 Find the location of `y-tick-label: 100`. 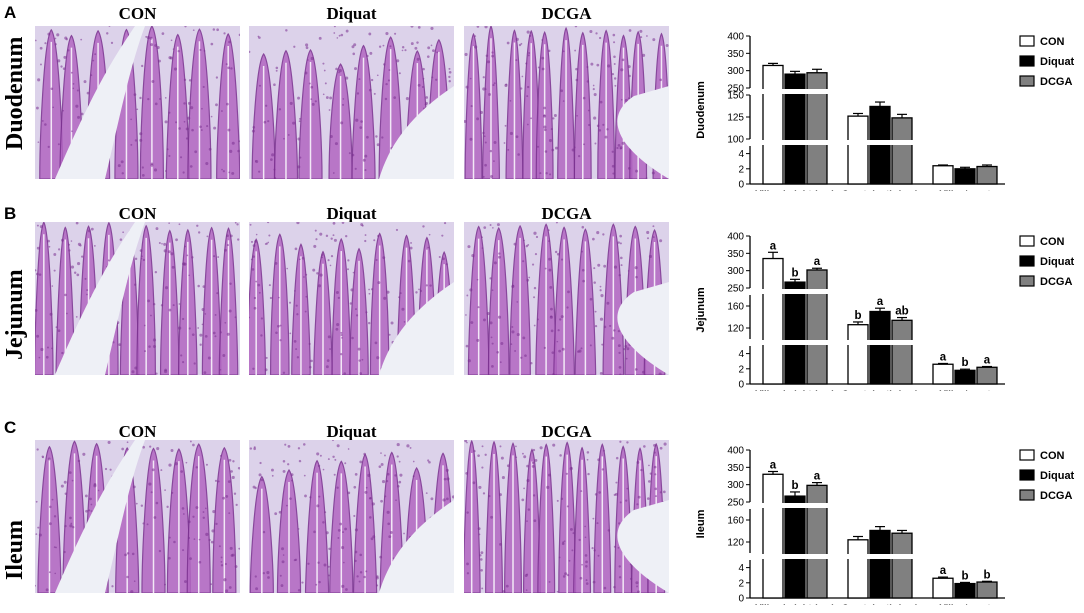

y-tick-label: 100 is located at coordinates (735, 140).